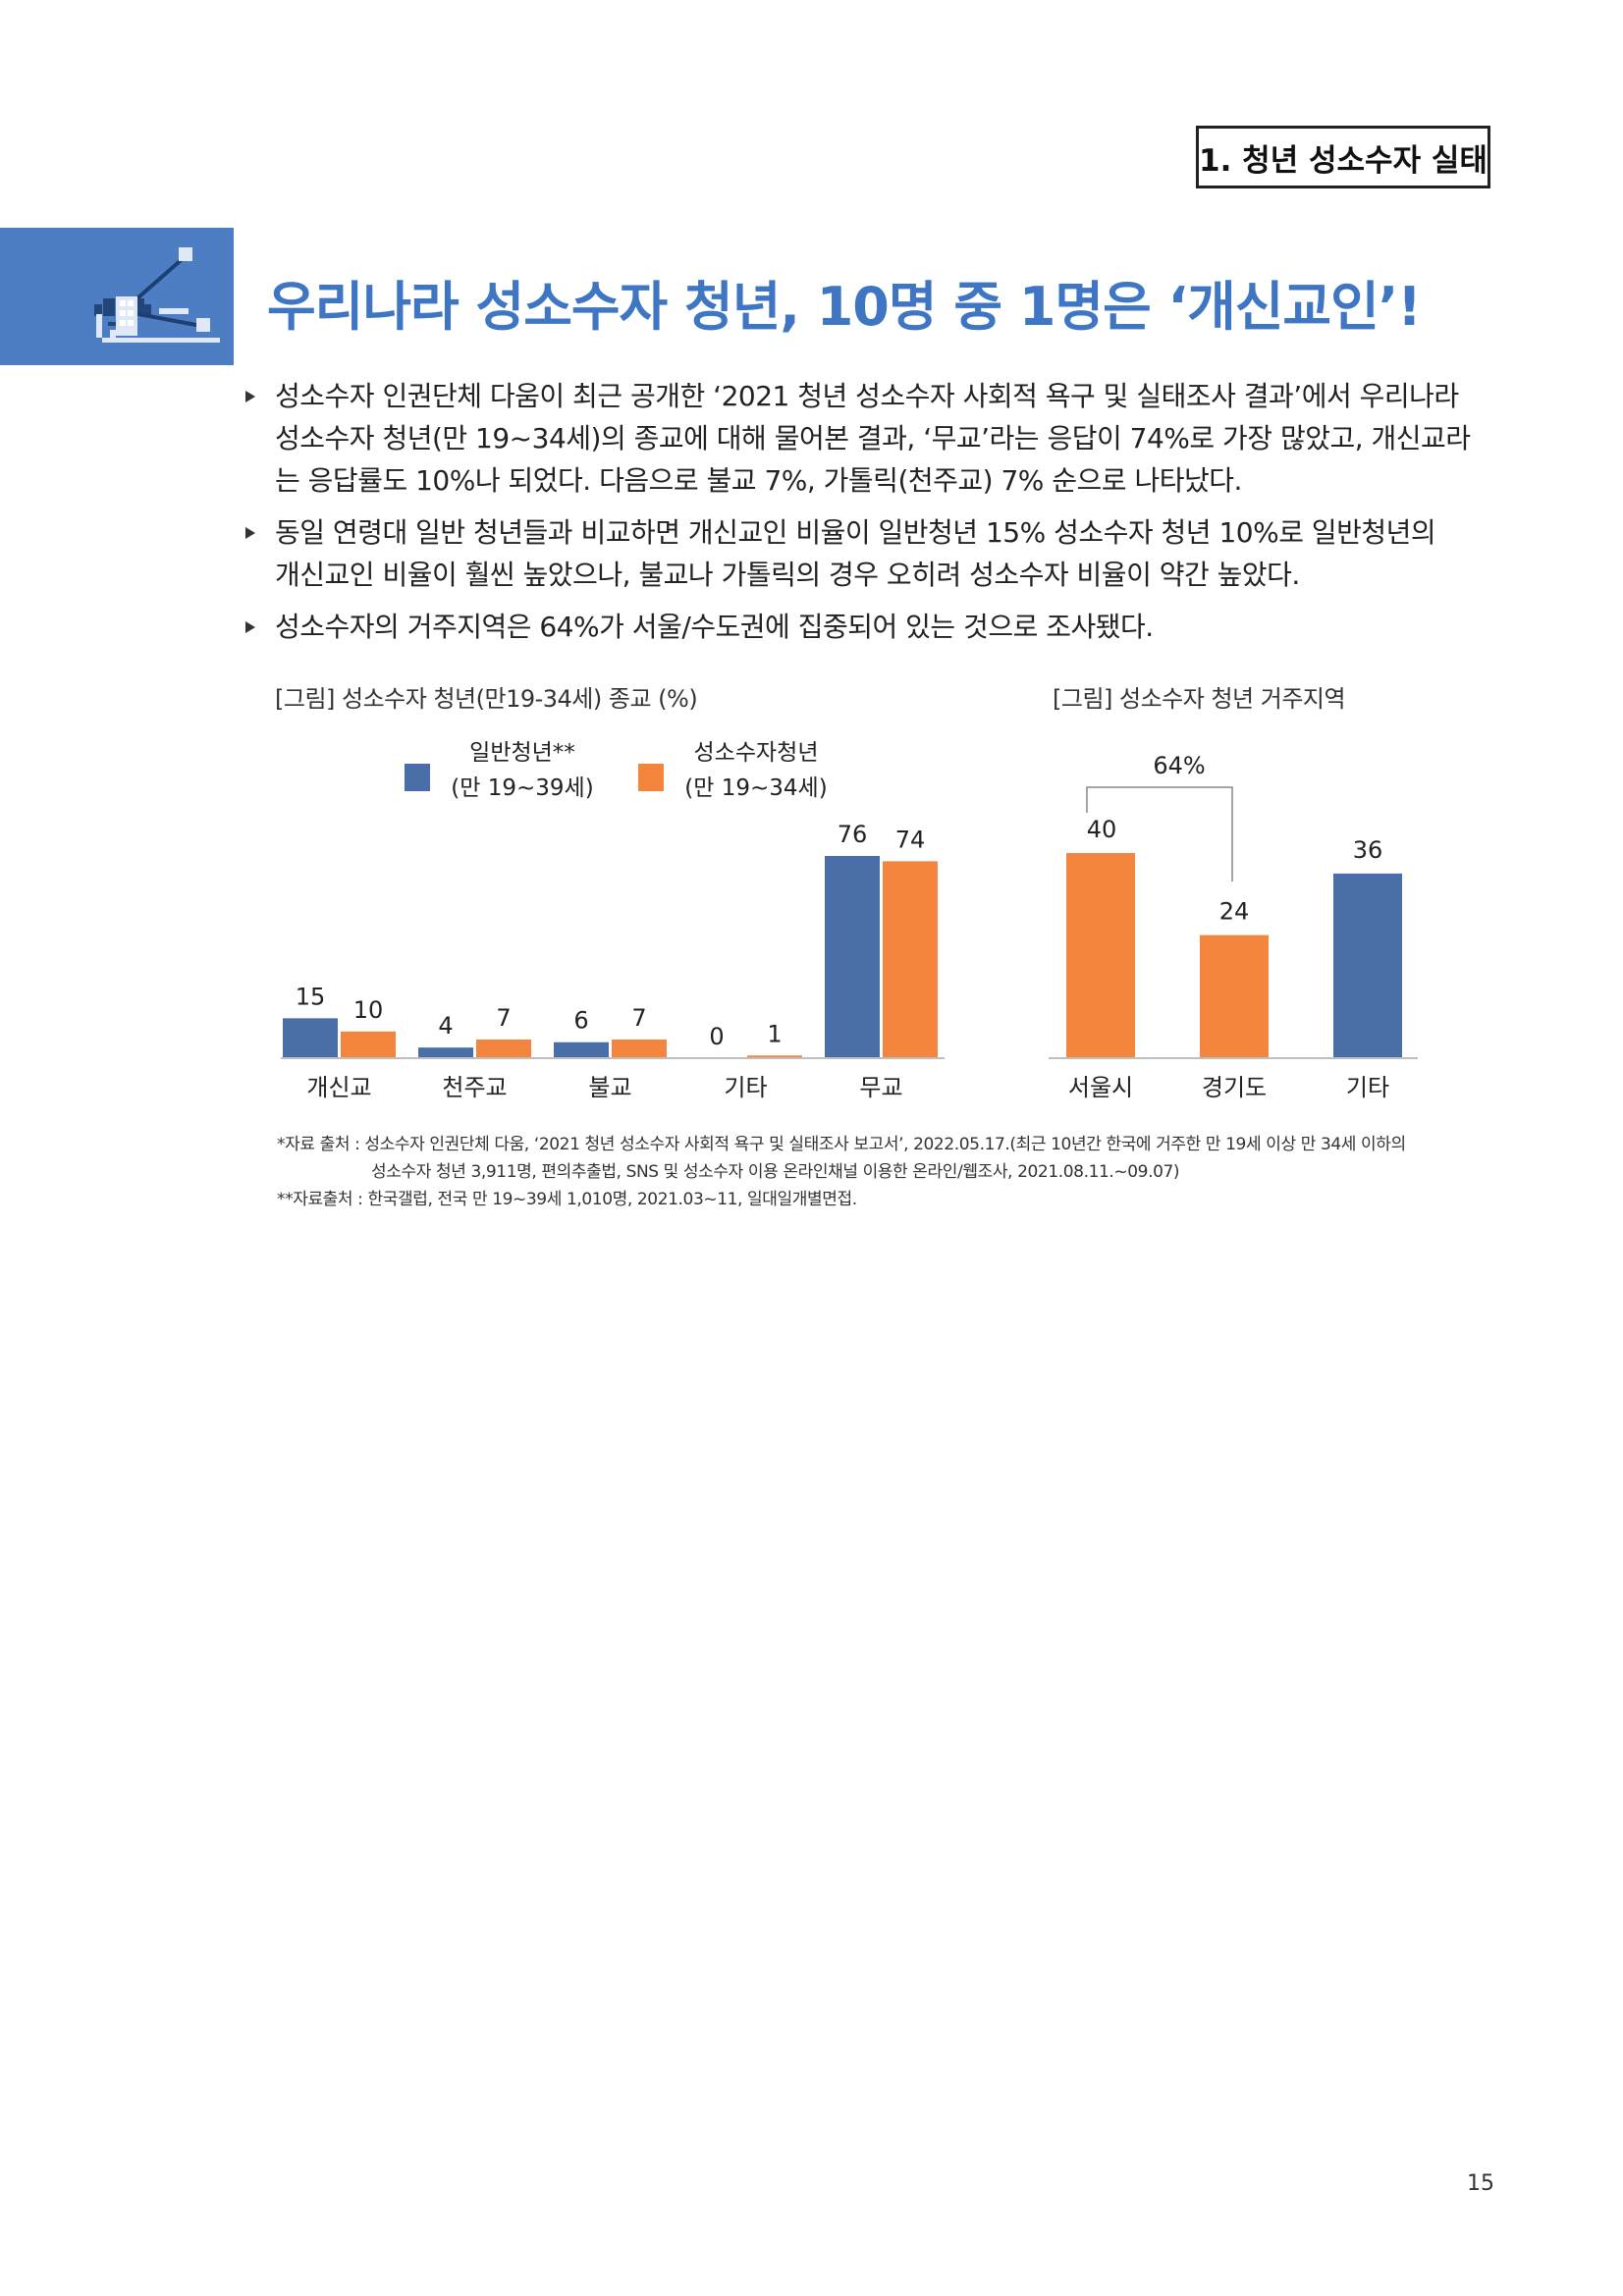 The height and width of the screenshot is (2296, 1623). What do you see at coordinates (853, 835) in the screenshot?
I see `data-label: 76` at bounding box center [853, 835].